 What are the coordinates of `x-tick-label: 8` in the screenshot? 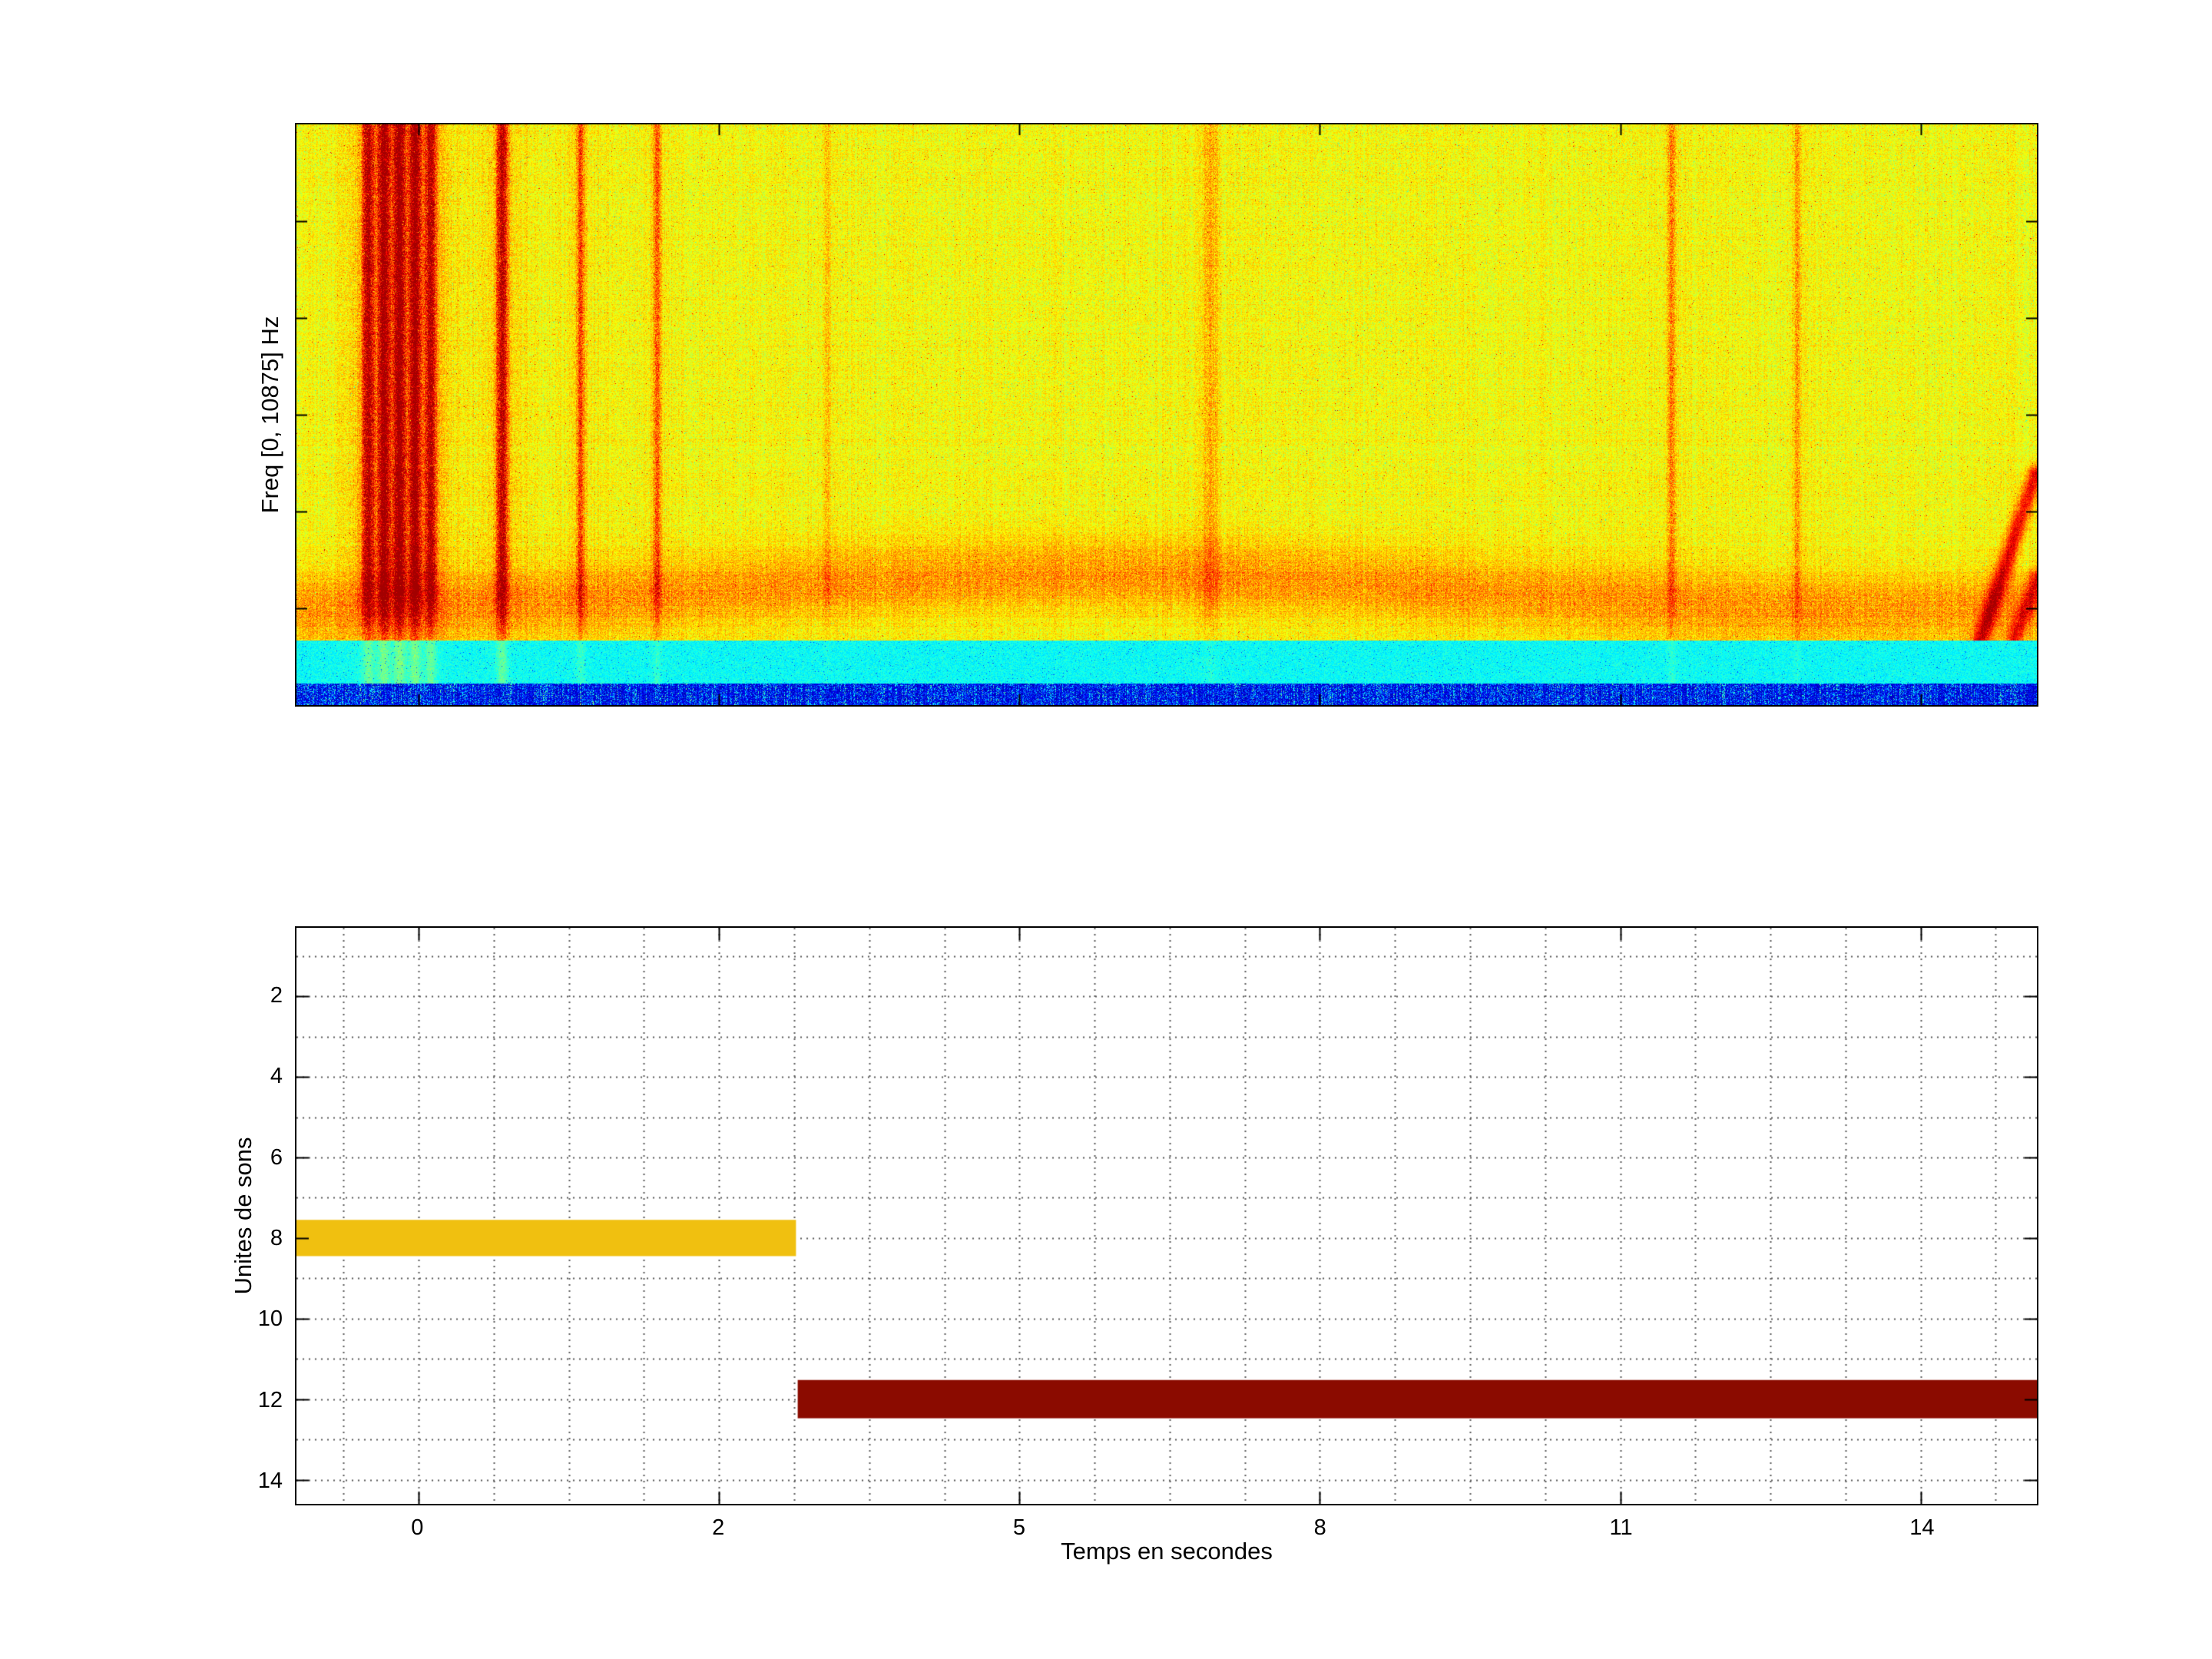 It's located at (1320, 1527).